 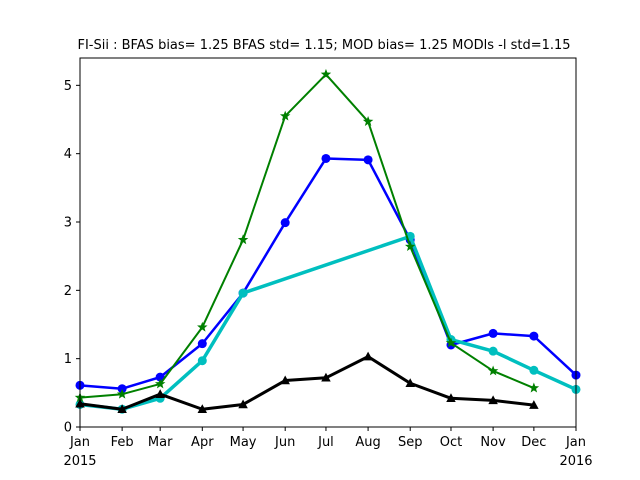 I want to click on x-tick-label-4: May, so click(x=243, y=442).